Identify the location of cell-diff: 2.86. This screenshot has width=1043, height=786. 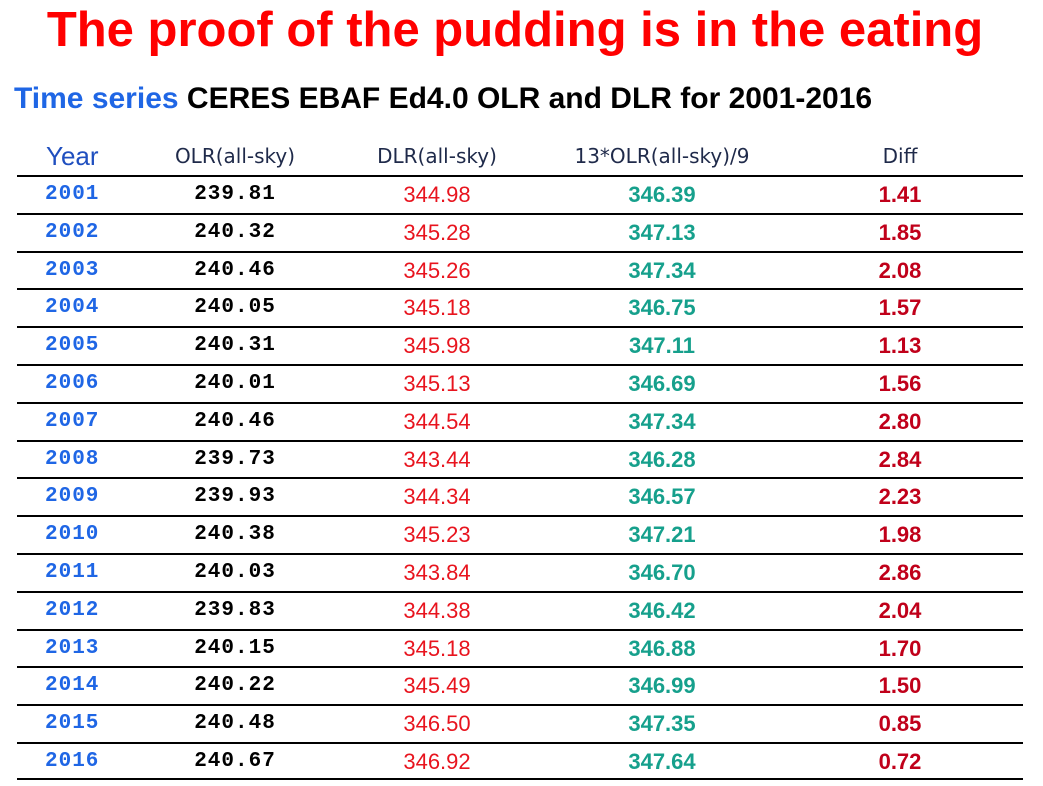
(900, 572).